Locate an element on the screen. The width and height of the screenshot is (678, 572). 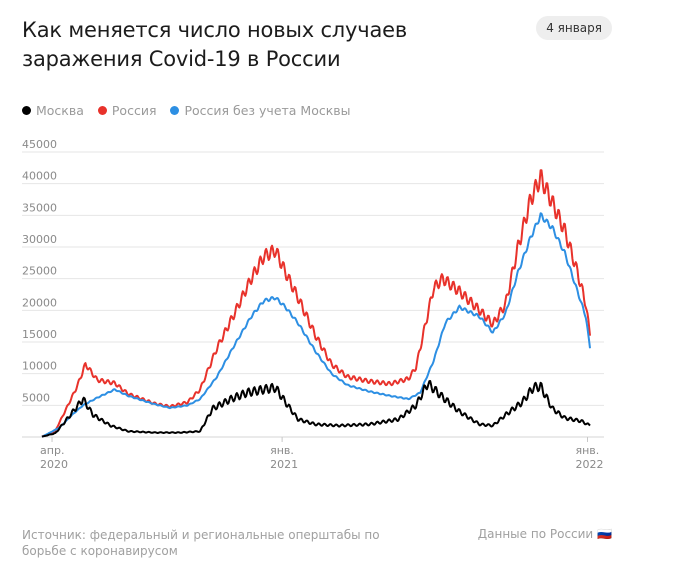
y-tick-label: 35000 is located at coordinates (39, 207).